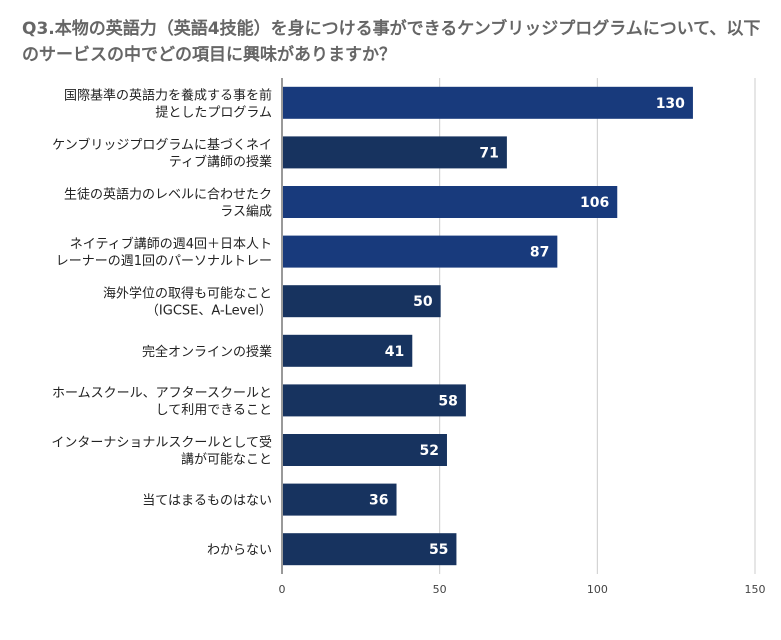 The image size is (781, 640). What do you see at coordinates (755, 589) in the screenshot?
I see `x-tick-label-3: 150` at bounding box center [755, 589].